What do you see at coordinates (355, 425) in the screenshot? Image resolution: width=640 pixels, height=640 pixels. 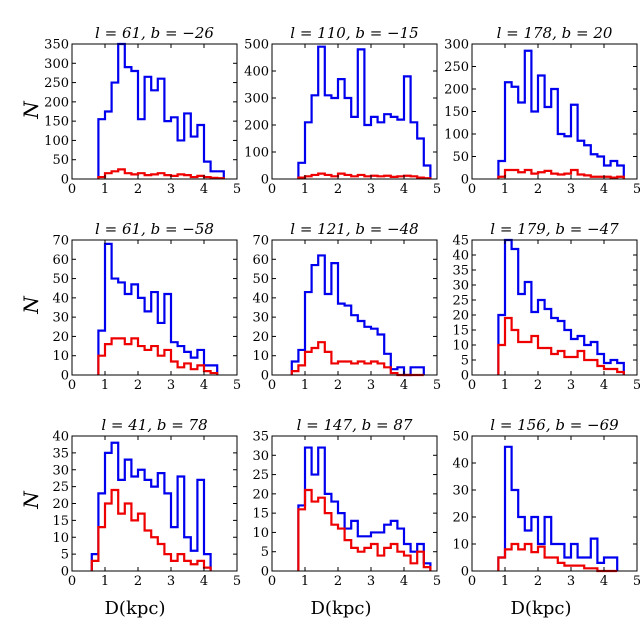 I see `panel-title-8: l = 147, b = 87` at bounding box center [355, 425].